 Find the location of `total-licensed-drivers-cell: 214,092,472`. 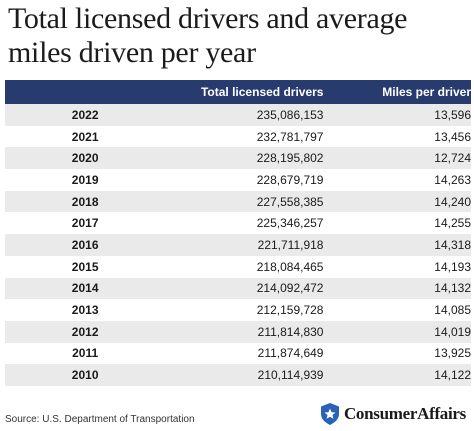

total-licensed-drivers-cell: 214,092,472 is located at coordinates (290, 288).